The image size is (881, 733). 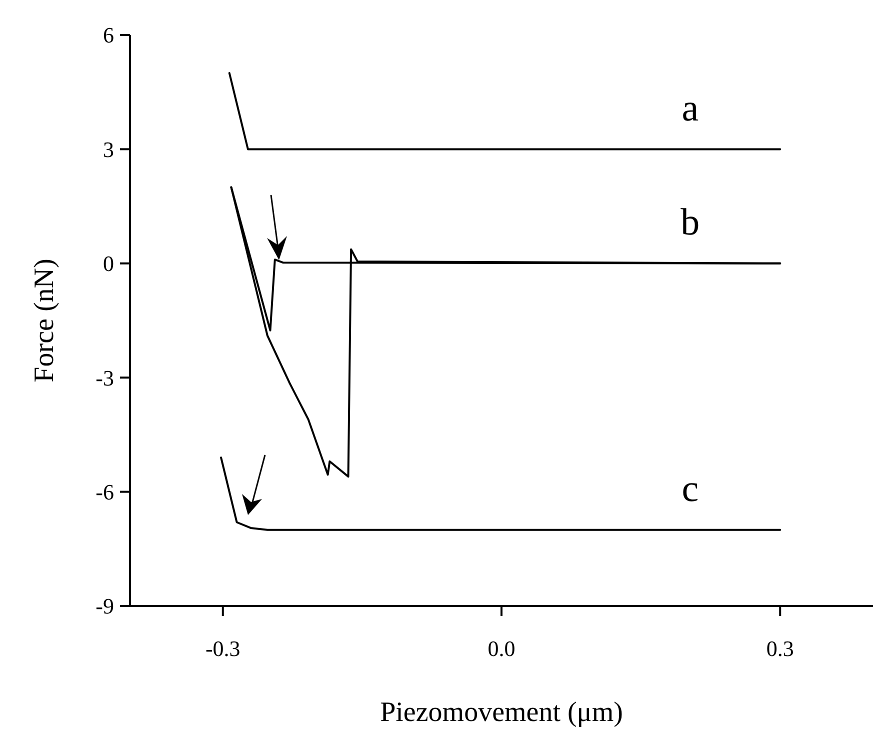 I want to click on y-tick-label: 6, so click(x=108, y=35).